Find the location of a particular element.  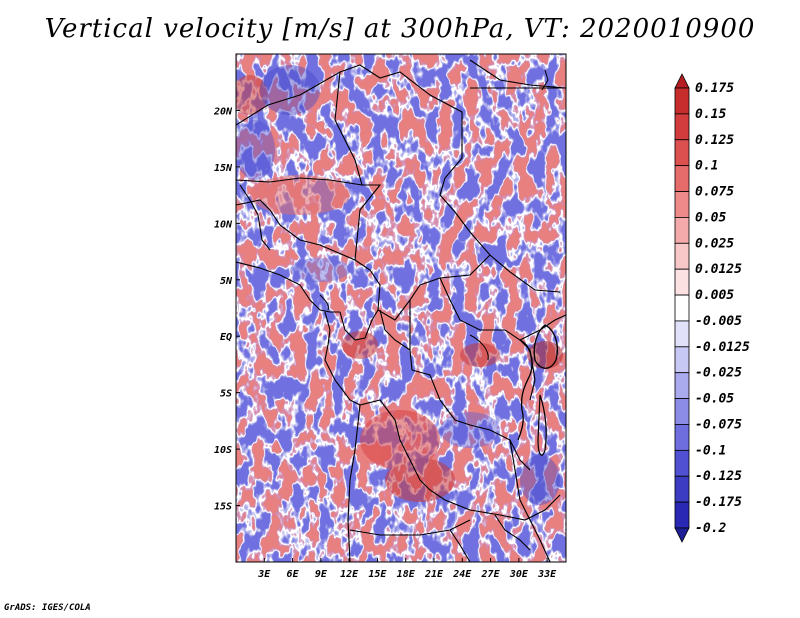

colorbar-label: 0.05 is located at coordinates (710, 217).